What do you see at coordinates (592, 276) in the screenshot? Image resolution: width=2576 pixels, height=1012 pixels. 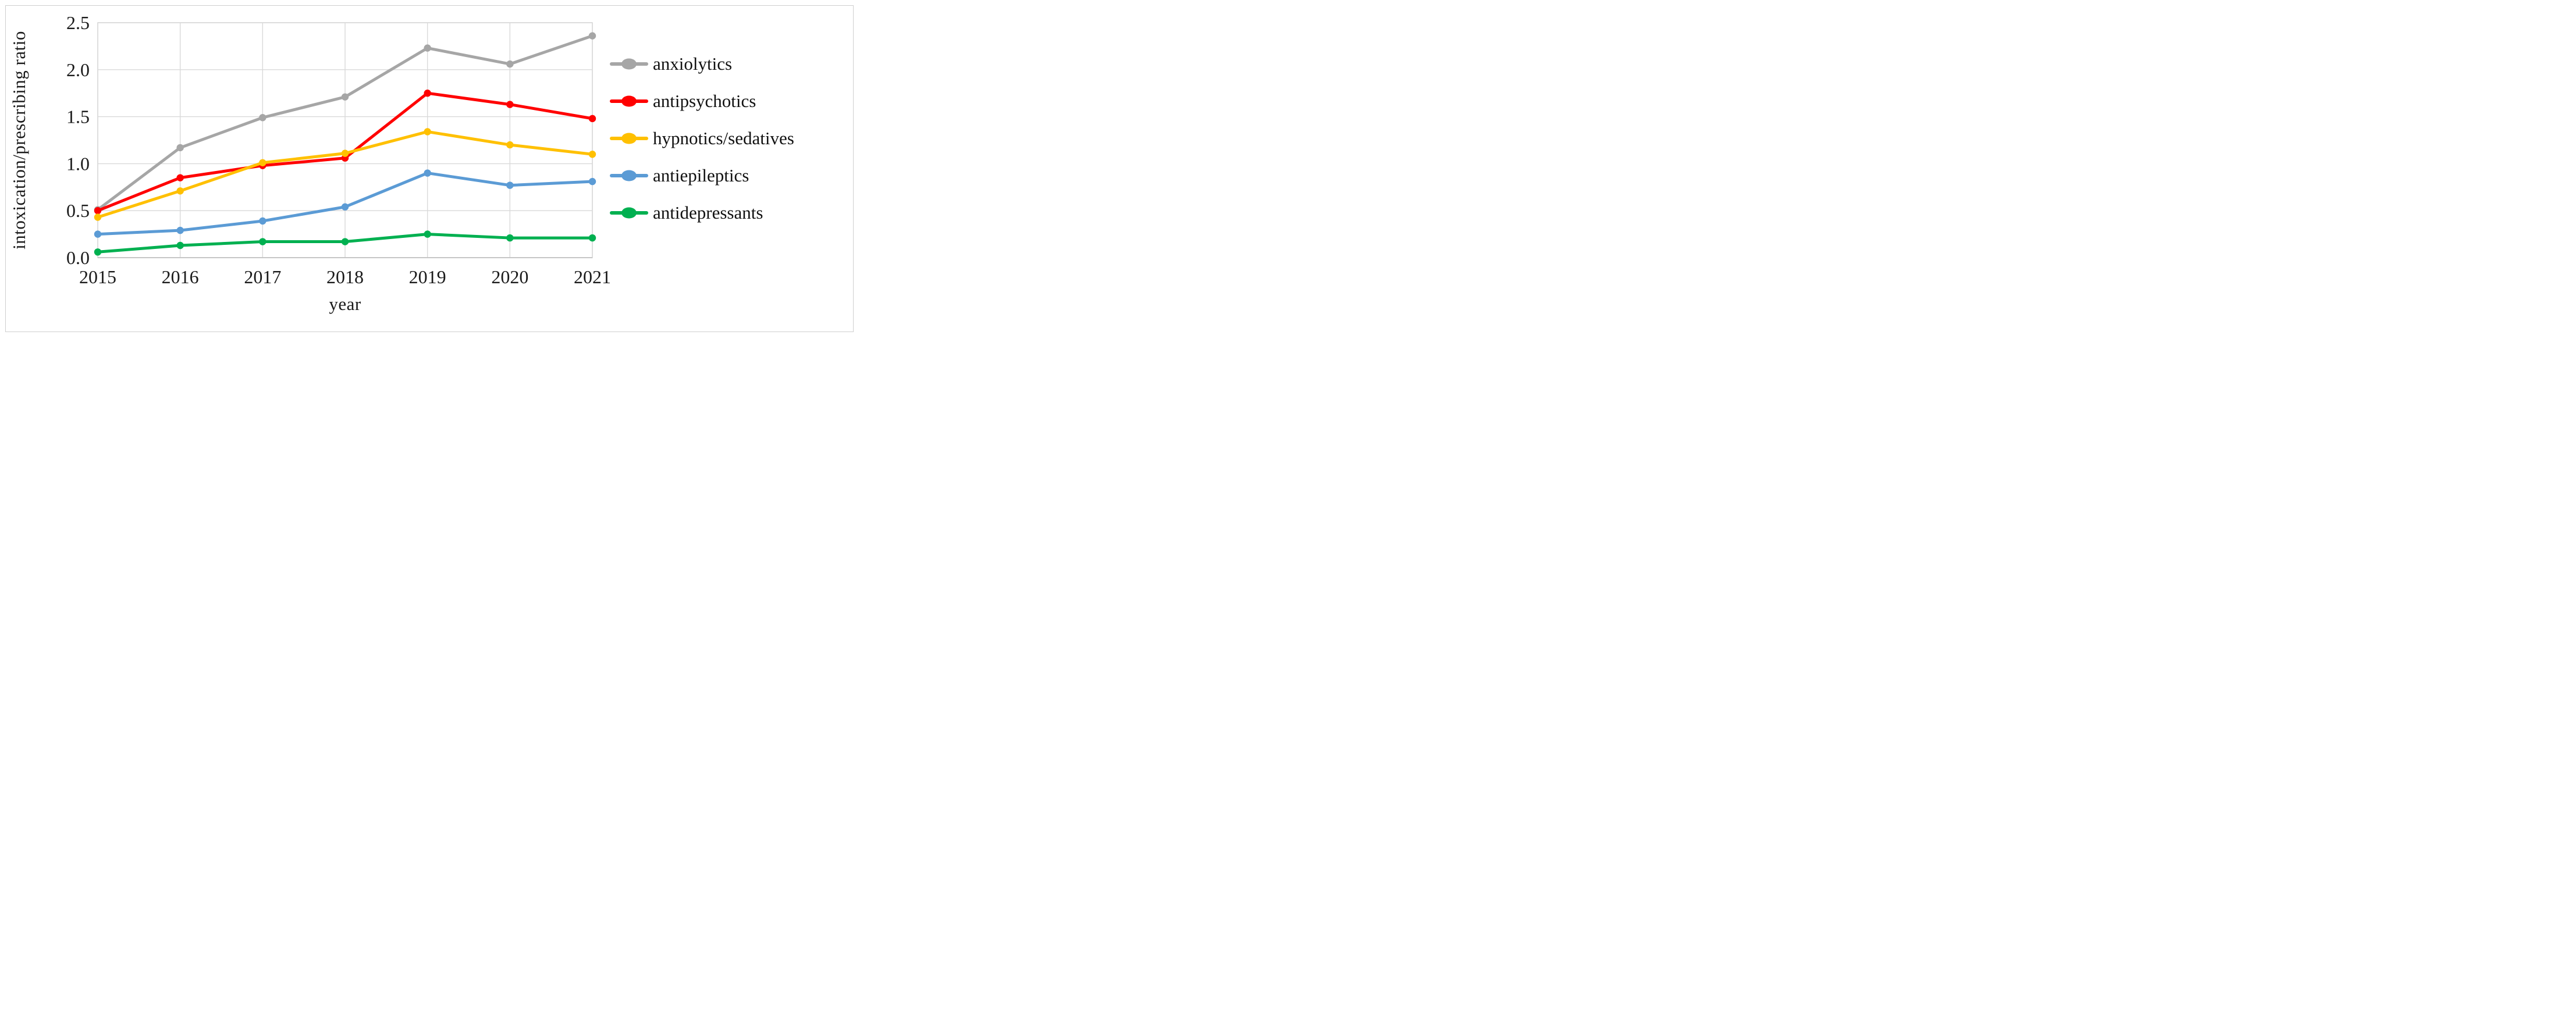 I see `x-tick-label: 2021` at bounding box center [592, 276].